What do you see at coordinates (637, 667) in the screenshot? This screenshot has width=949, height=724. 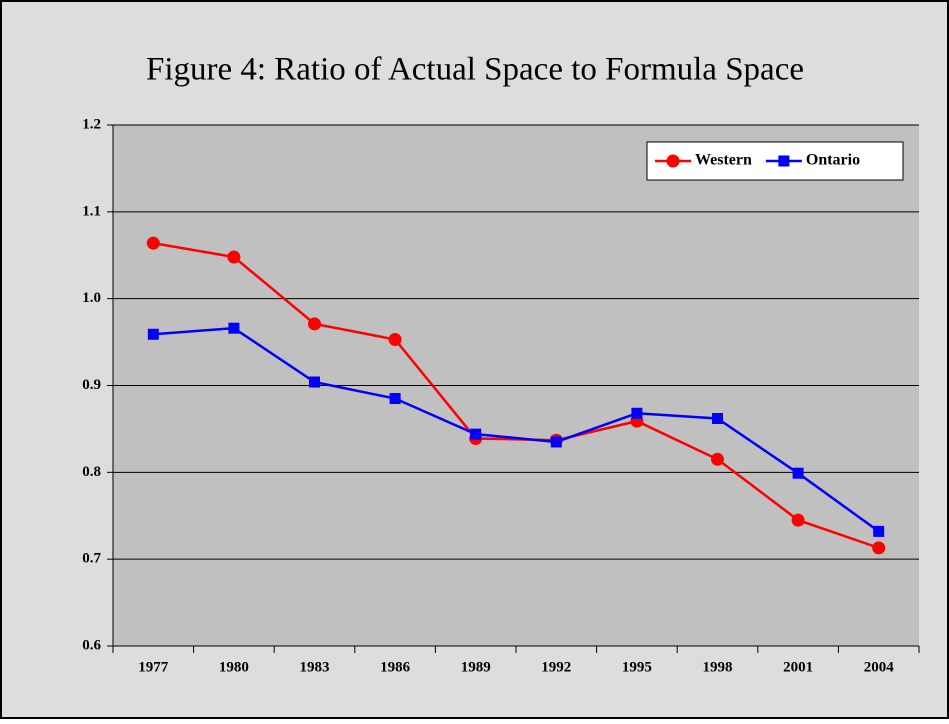 I see `x-tick-label: 1995` at bounding box center [637, 667].